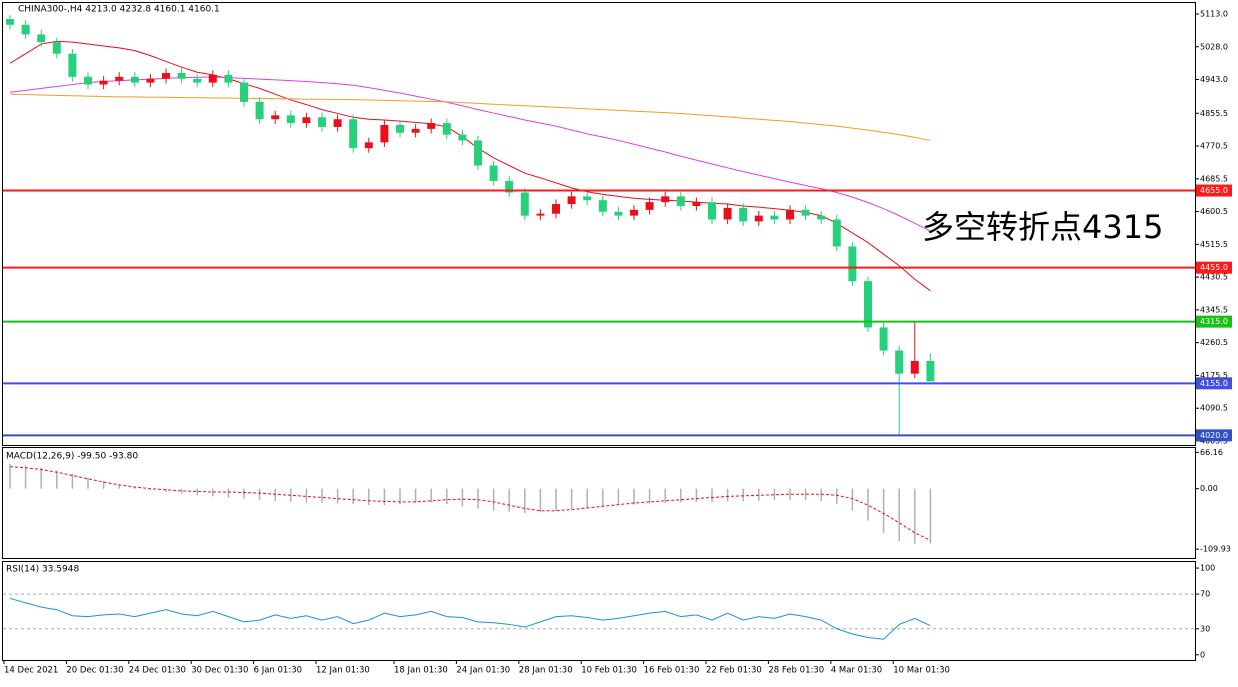 Image resolution: width=1238 pixels, height=687 pixels. What do you see at coordinates (1205, 594) in the screenshot?
I see `y-tick-label: 70` at bounding box center [1205, 594].